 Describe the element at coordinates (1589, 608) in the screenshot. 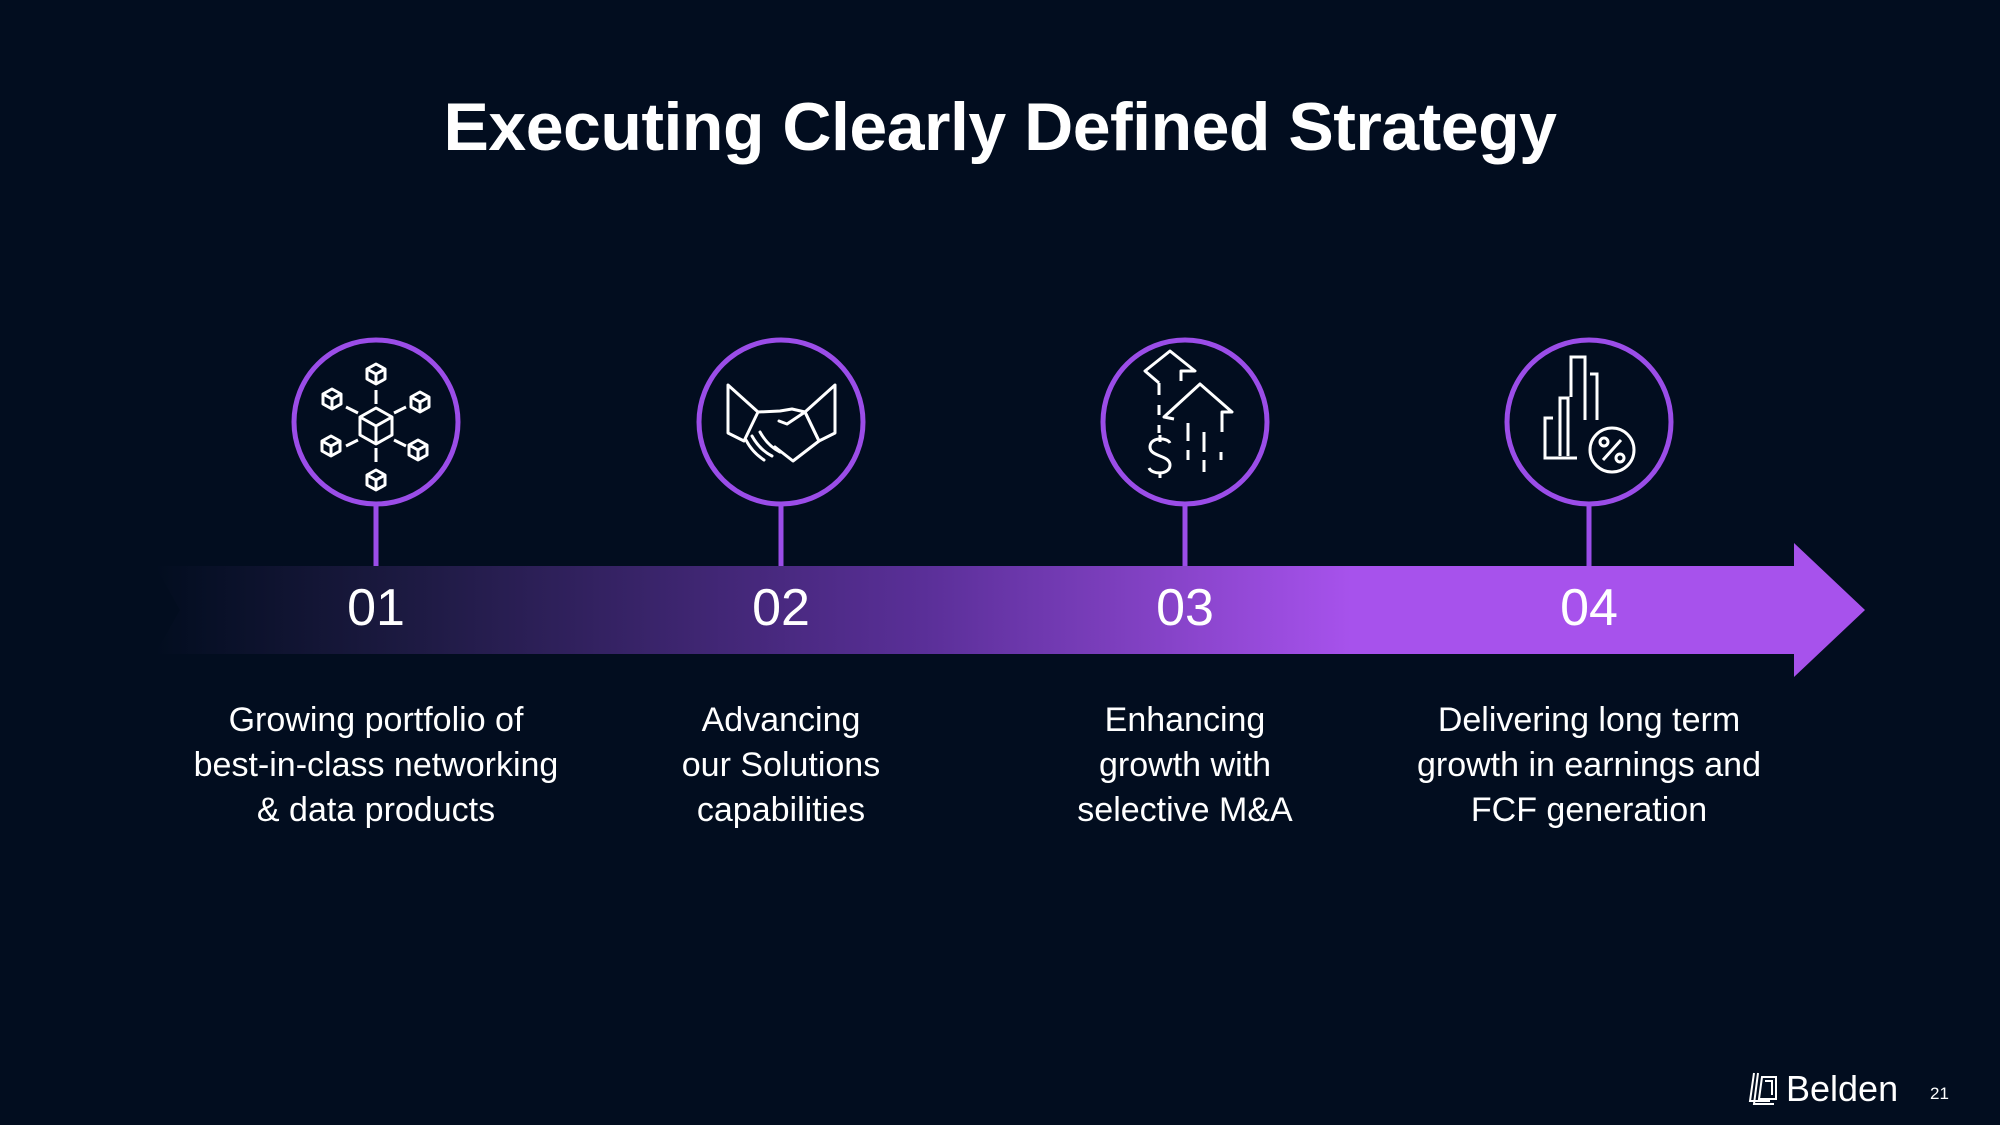

I see `step-4-number: 04` at that location.